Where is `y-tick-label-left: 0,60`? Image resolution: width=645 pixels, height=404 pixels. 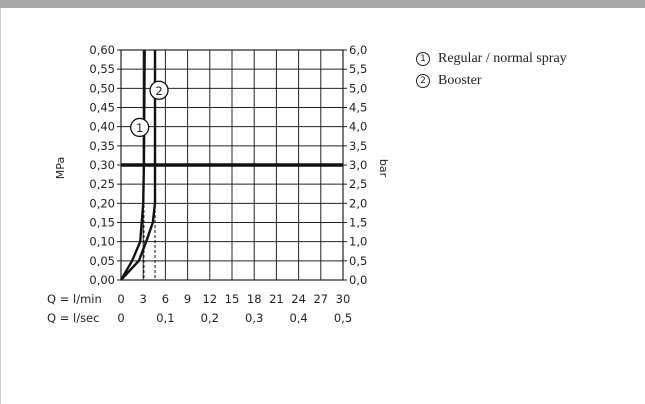
y-tick-label-left: 0,60 is located at coordinates (102, 50).